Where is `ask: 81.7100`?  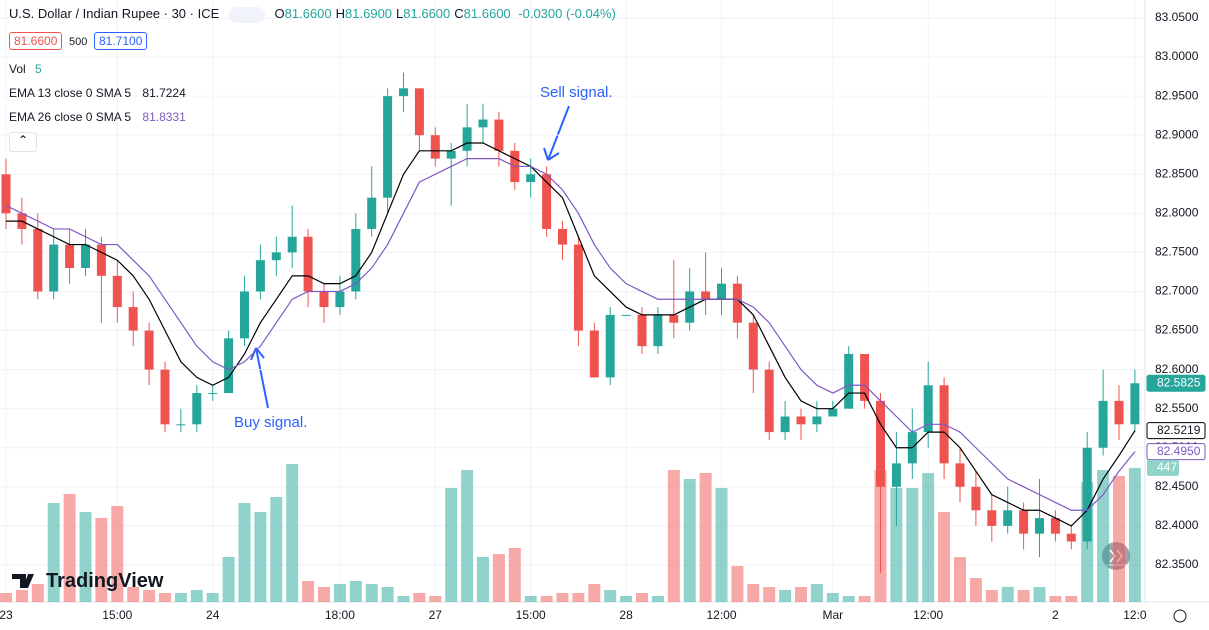 ask: 81.7100 is located at coordinates (121, 41).